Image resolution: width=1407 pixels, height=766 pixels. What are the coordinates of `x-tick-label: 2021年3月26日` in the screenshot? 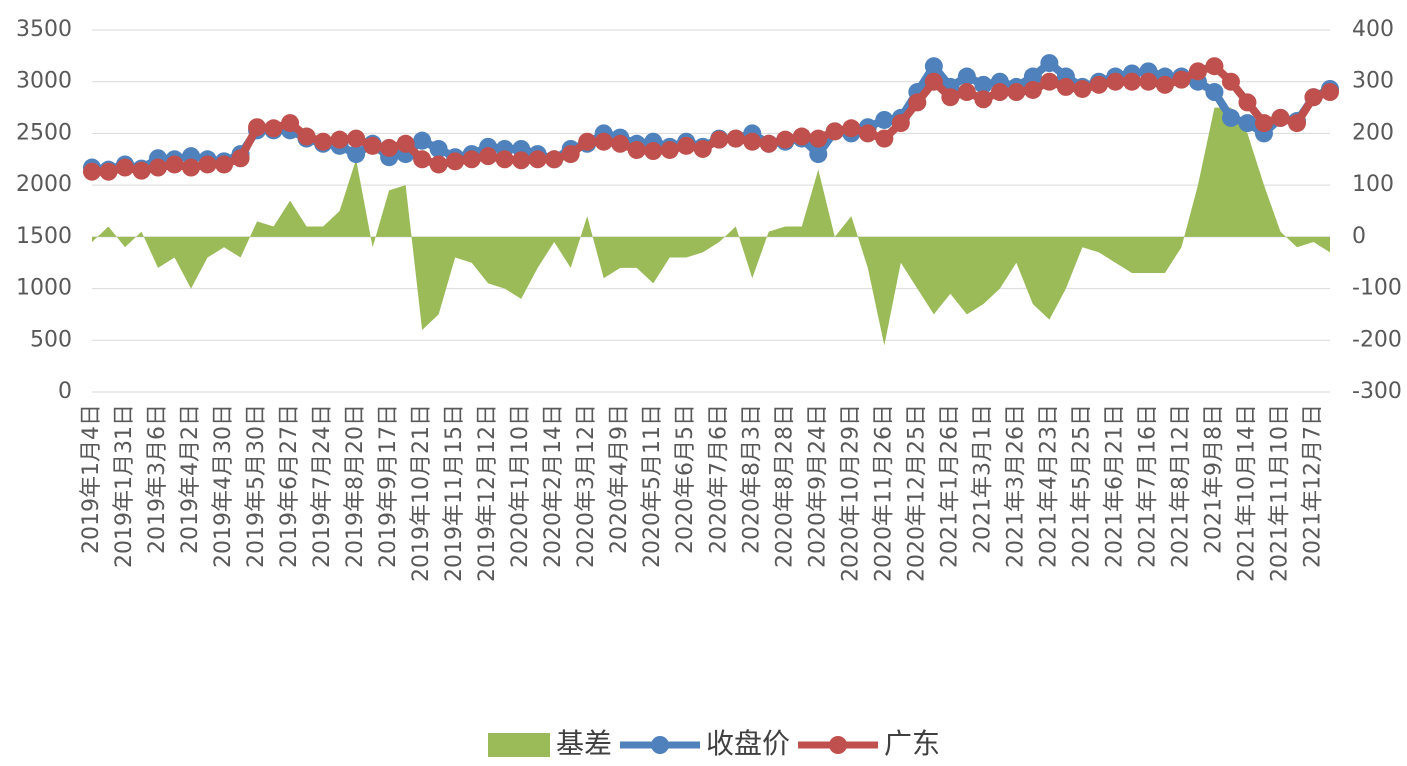 It's located at (1015, 486).